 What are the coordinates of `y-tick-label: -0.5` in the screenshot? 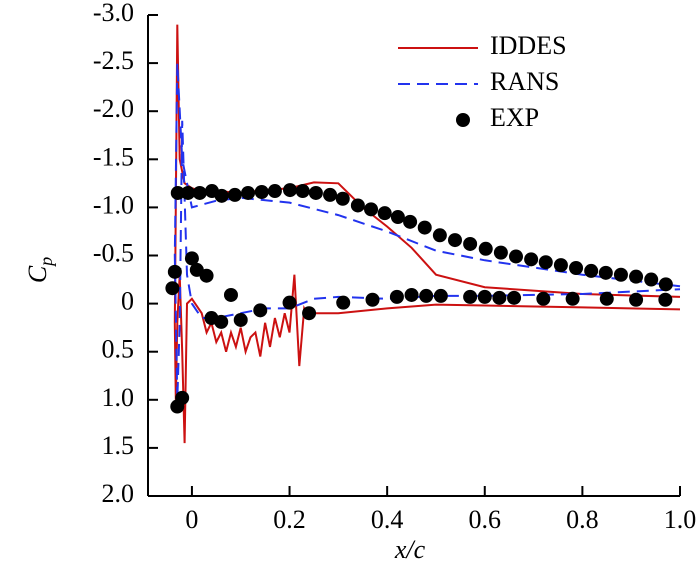 It's located at (113, 252).